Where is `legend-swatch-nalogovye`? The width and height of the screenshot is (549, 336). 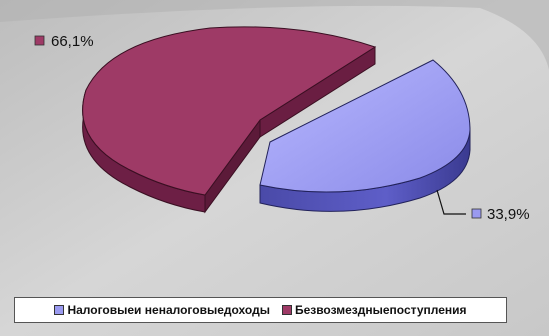
legend-swatch-nalogovye is located at coordinates (59, 310).